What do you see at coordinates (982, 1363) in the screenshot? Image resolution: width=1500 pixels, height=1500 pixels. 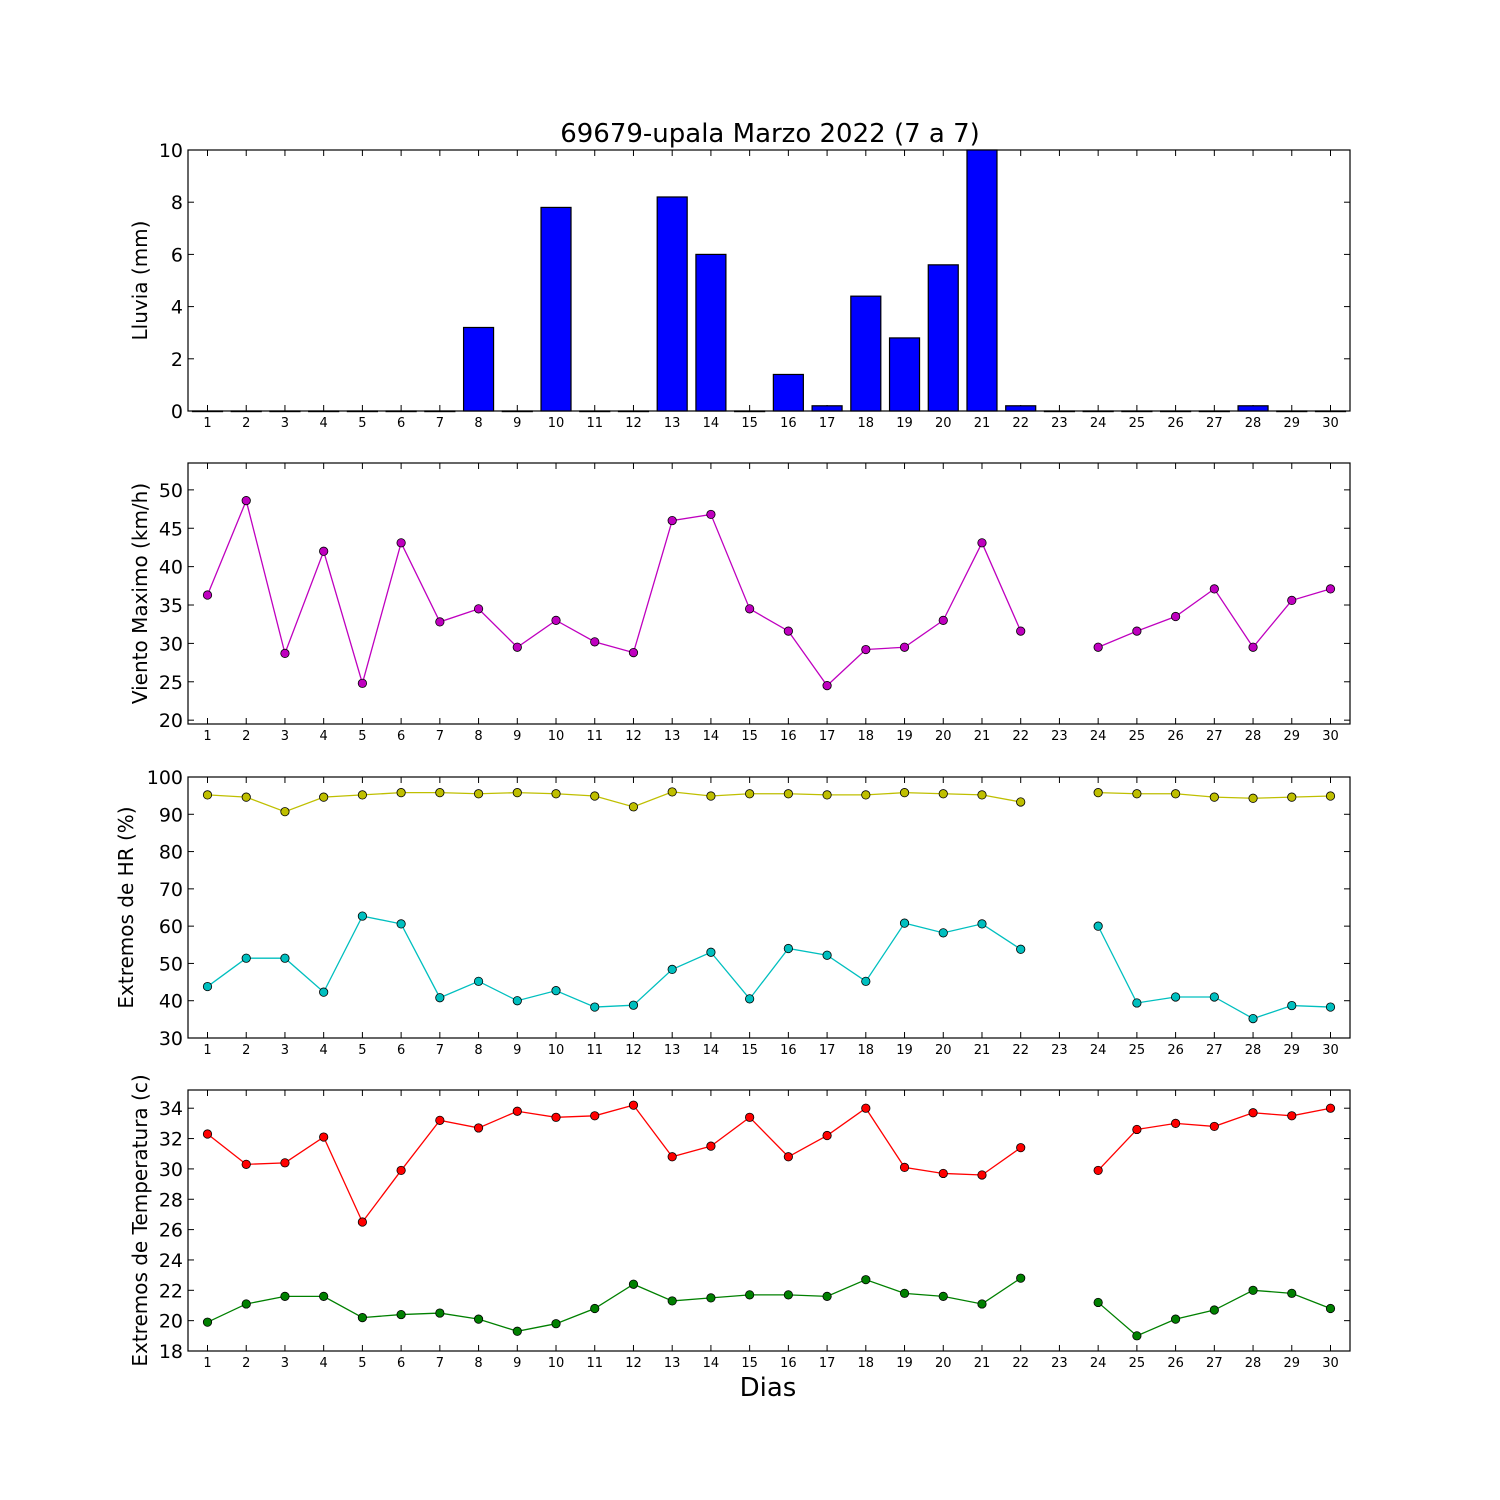 I see `x-tick-label: 21` at bounding box center [982, 1363].